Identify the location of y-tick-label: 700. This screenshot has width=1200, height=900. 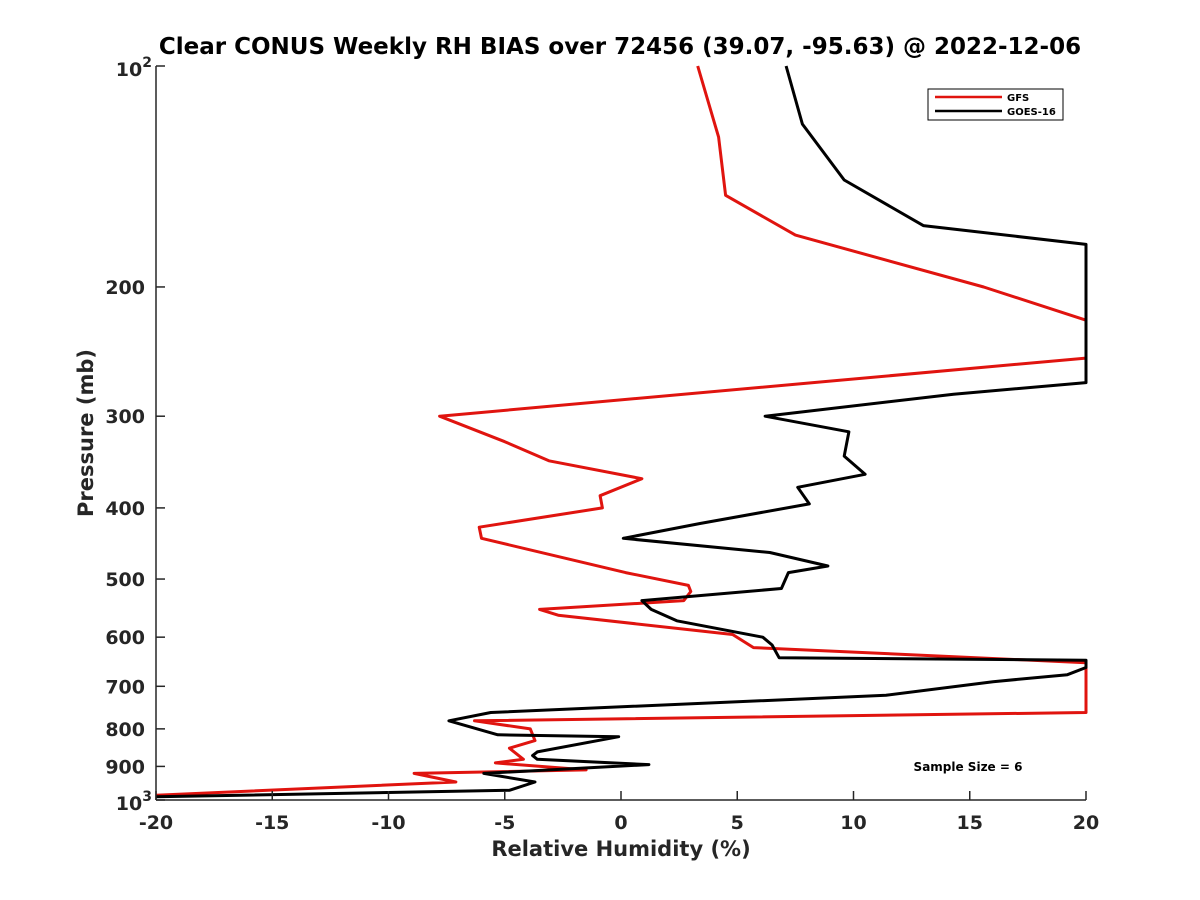
(125, 687).